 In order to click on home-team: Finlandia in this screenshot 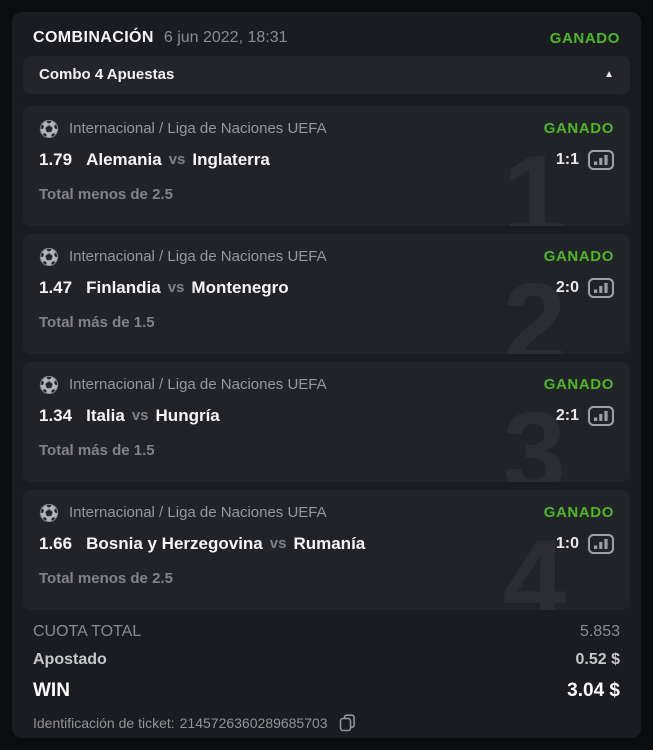, I will do `click(123, 287)`.